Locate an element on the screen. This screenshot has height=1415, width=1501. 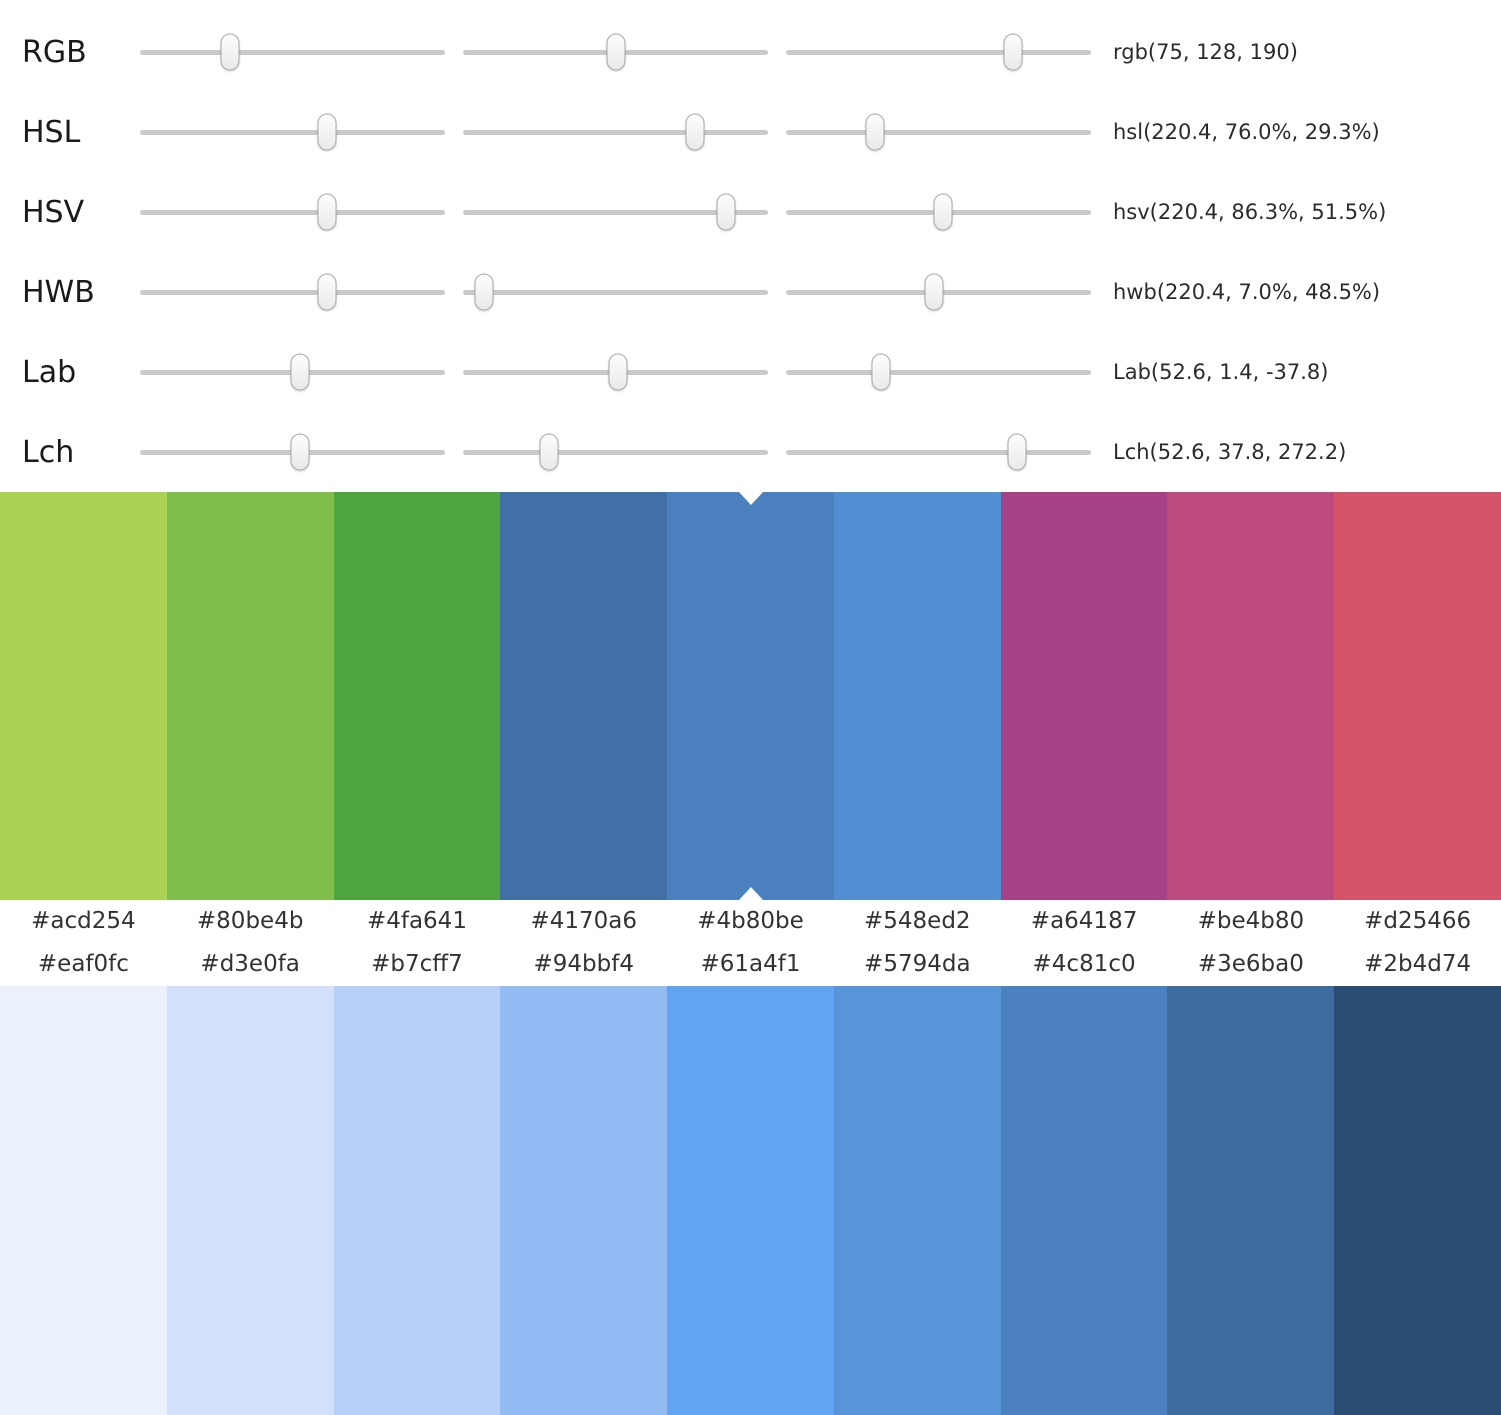
hsv-slider-3-thumb is located at coordinates (943, 212).